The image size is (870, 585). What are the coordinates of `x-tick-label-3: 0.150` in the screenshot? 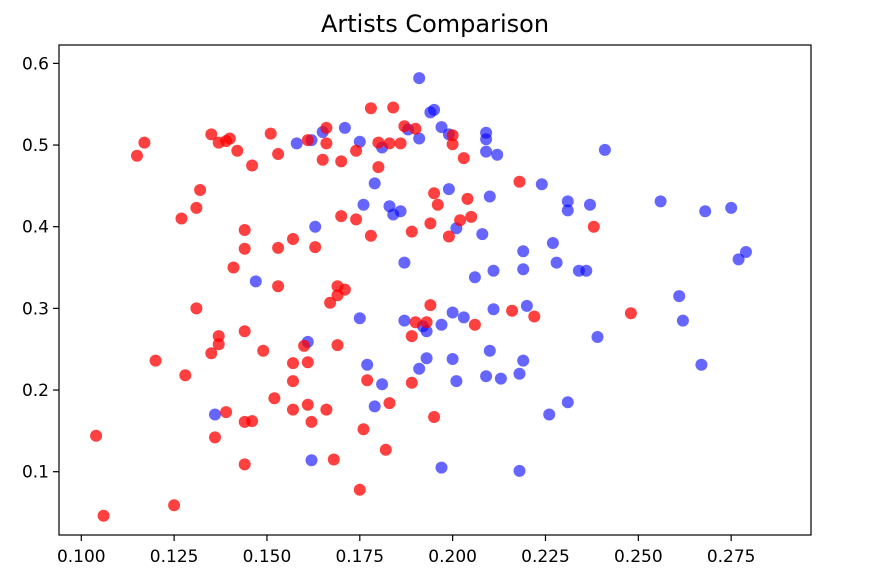 It's located at (267, 557).